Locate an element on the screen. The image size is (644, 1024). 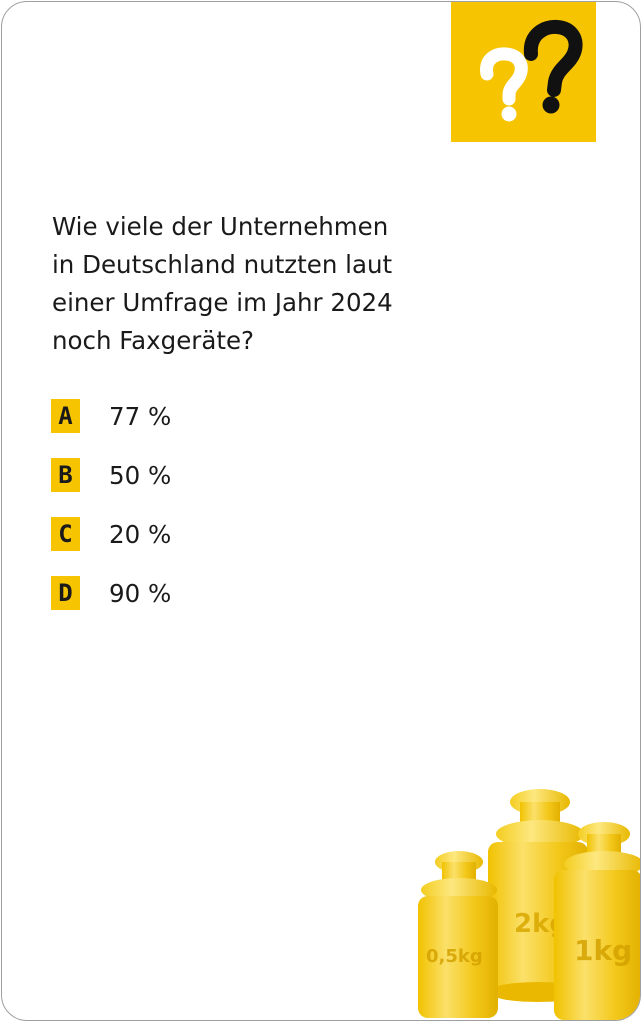
answer-value: 77 % is located at coordinates (140, 416).